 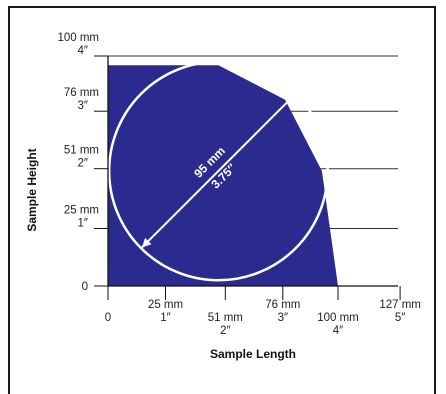 I want to click on y-tick-label-mm-3: 76 mm, so click(x=81, y=93).